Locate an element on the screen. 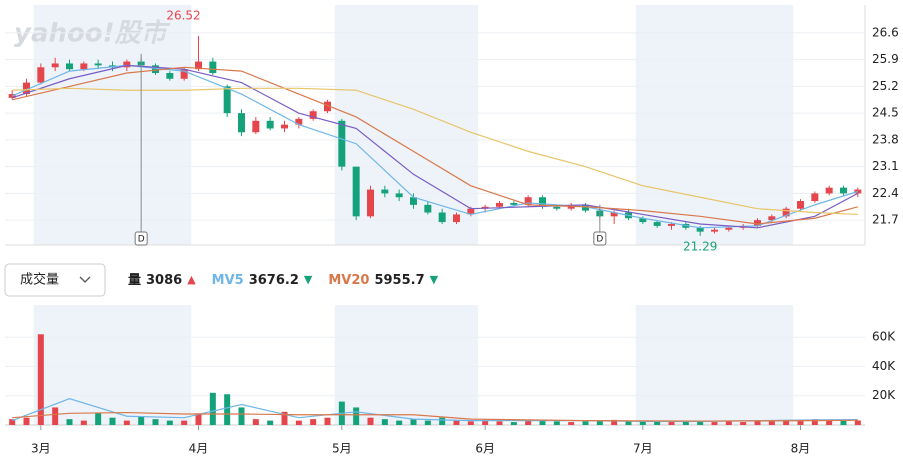 This screenshot has height=468, width=903. indicator-selector is located at coordinates (55, 280).